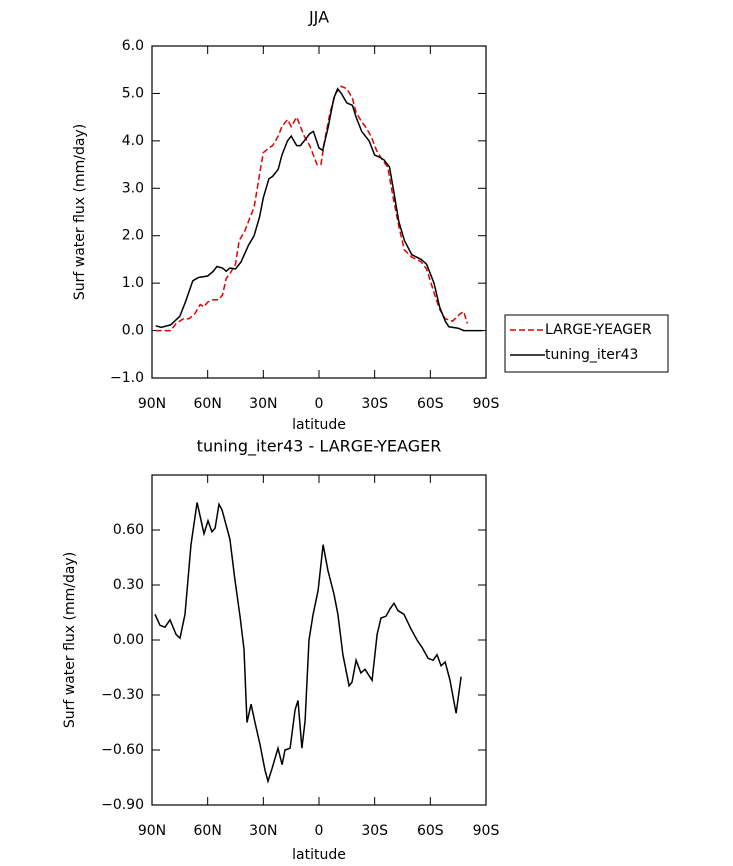 This screenshot has height=866, width=733. I want to click on y-tick-label: 6.0, so click(133, 46).